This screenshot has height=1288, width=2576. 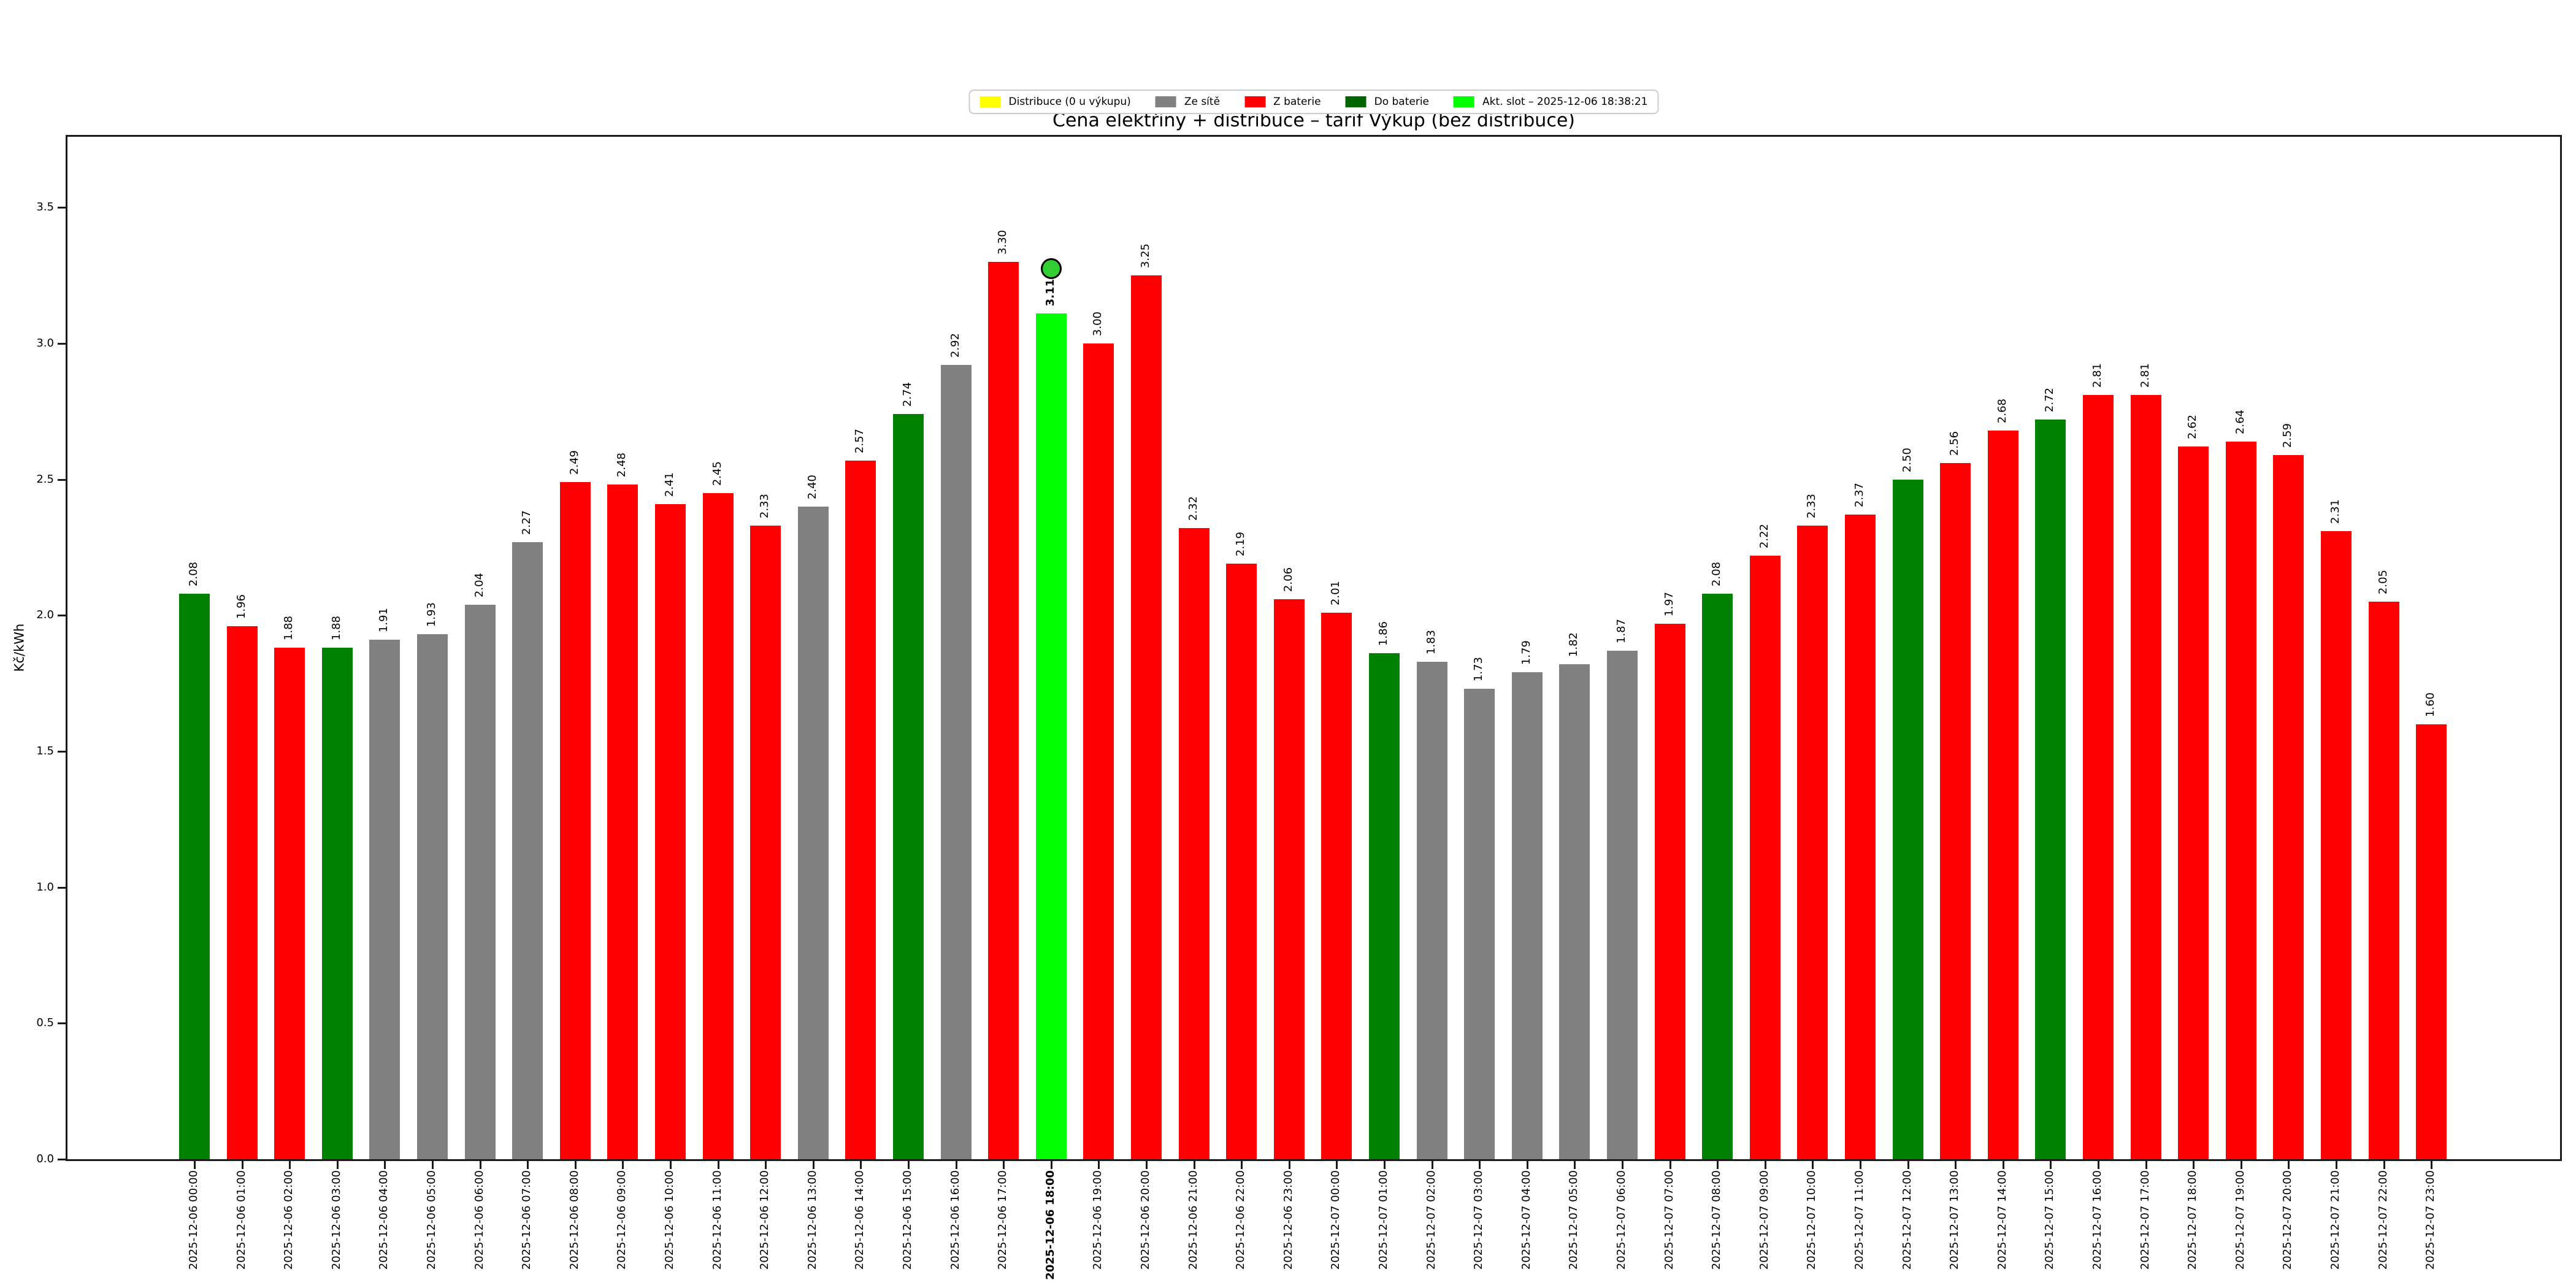 What do you see at coordinates (669, 484) in the screenshot?
I see `bar-value-label: 2.41` at bounding box center [669, 484].